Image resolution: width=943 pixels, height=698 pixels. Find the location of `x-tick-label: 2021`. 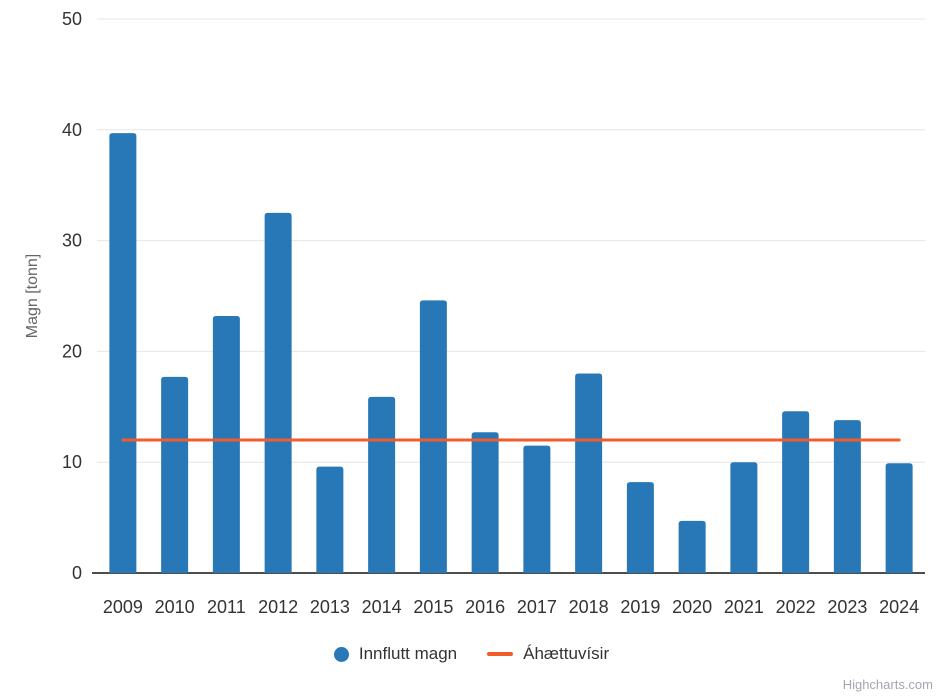

x-tick-label: 2021 is located at coordinates (744, 607).